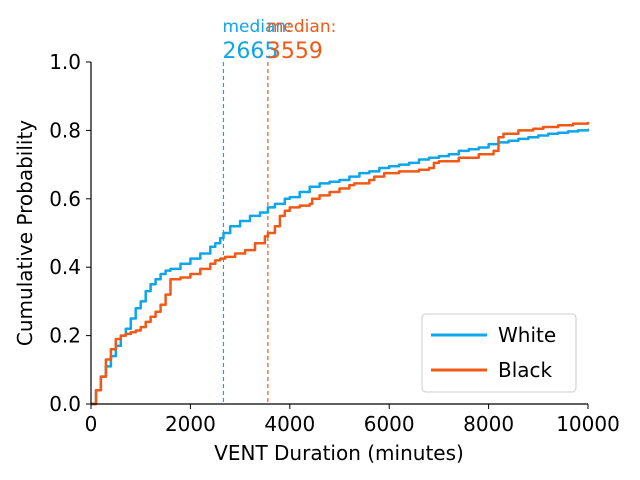 The height and width of the screenshot is (480, 640). I want to click on x-tick-label: 2000, so click(190, 424).